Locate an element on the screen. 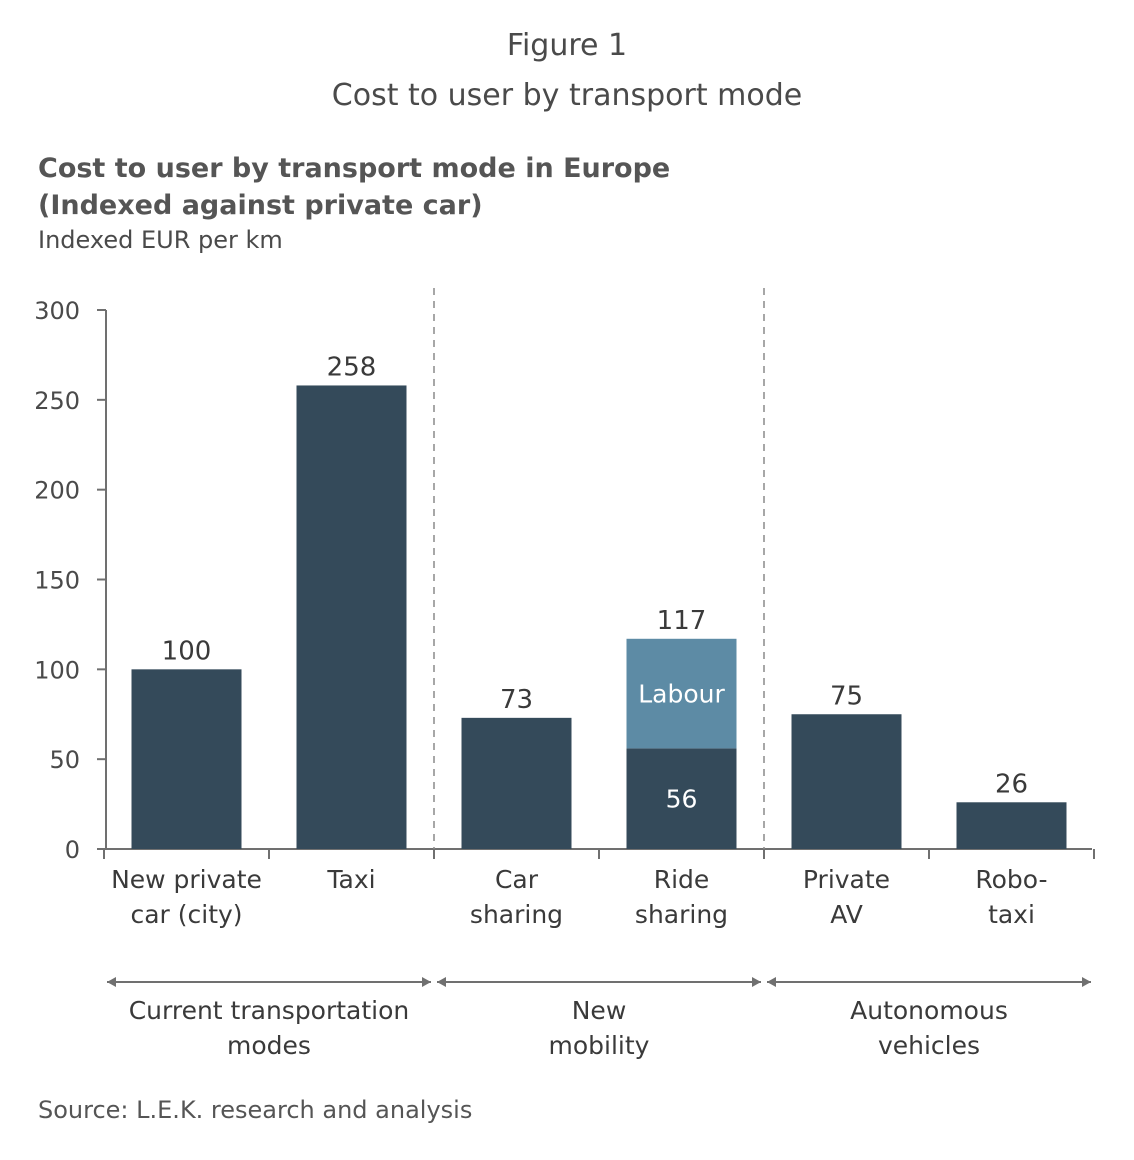 The width and height of the screenshot is (1134, 1160). group-label: Current transportation is located at coordinates (269, 1010).